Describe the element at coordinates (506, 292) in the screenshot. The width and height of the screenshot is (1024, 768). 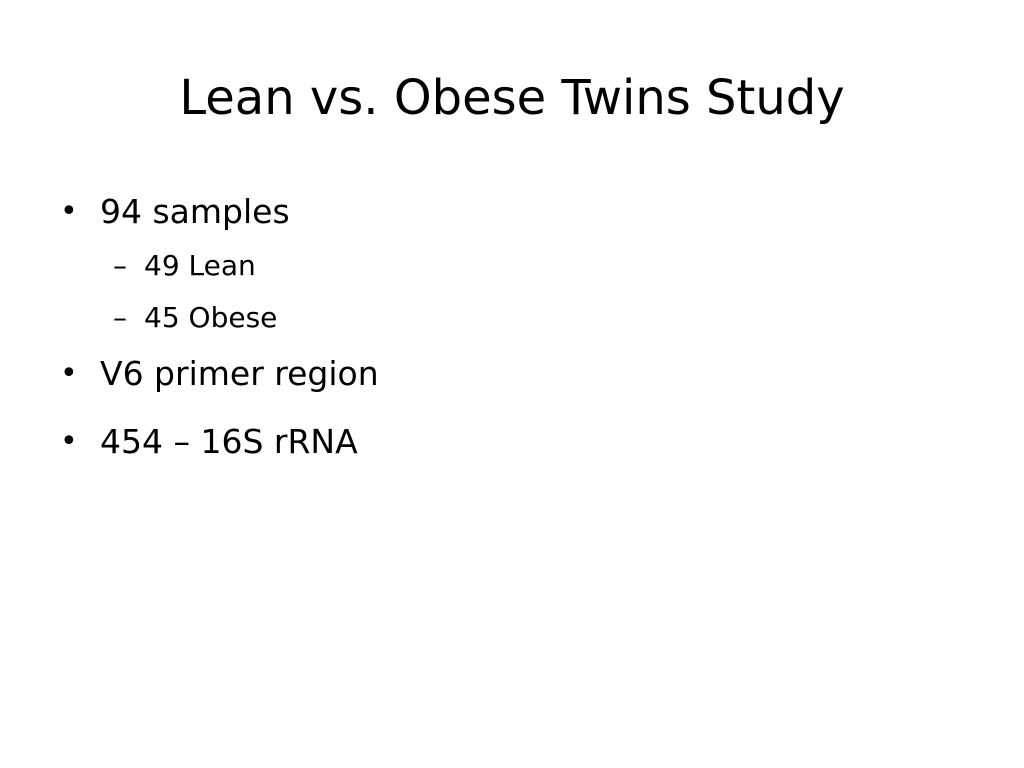
I see `sub-list: – 49 Lean – 45 Obese` at that location.